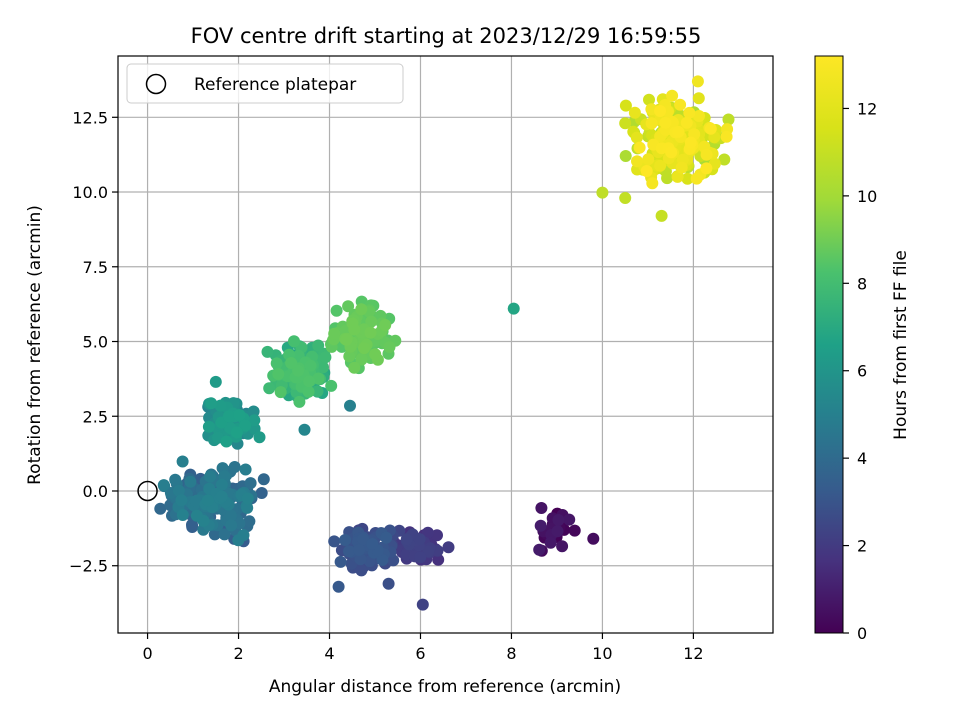  Describe the element at coordinates (275, 85) in the screenshot. I see `legend-label-reference: Reference platepar` at that location.